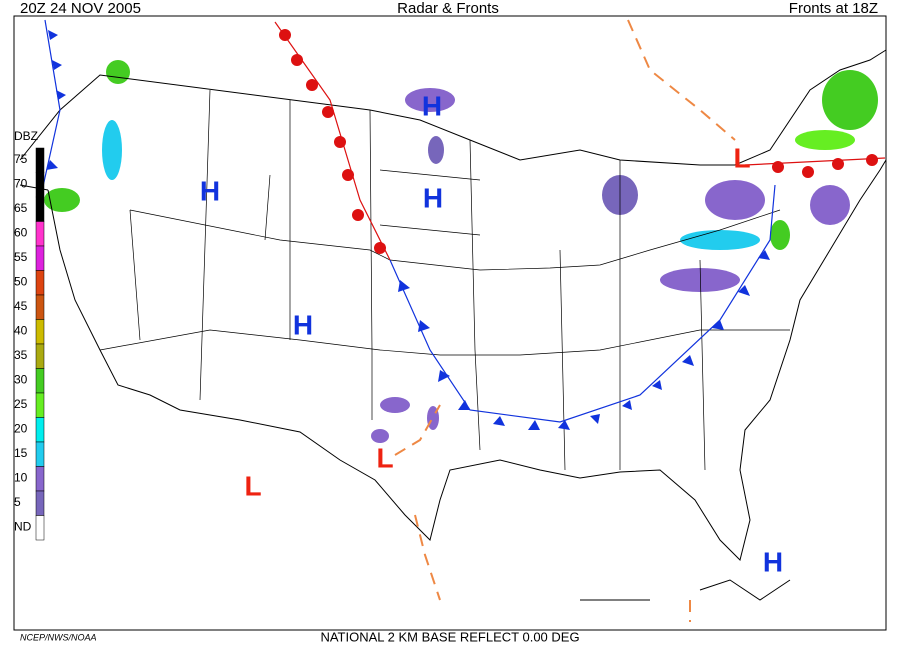  What do you see at coordinates (17, 502) in the screenshot?
I see `legend-label: 5` at bounding box center [17, 502].